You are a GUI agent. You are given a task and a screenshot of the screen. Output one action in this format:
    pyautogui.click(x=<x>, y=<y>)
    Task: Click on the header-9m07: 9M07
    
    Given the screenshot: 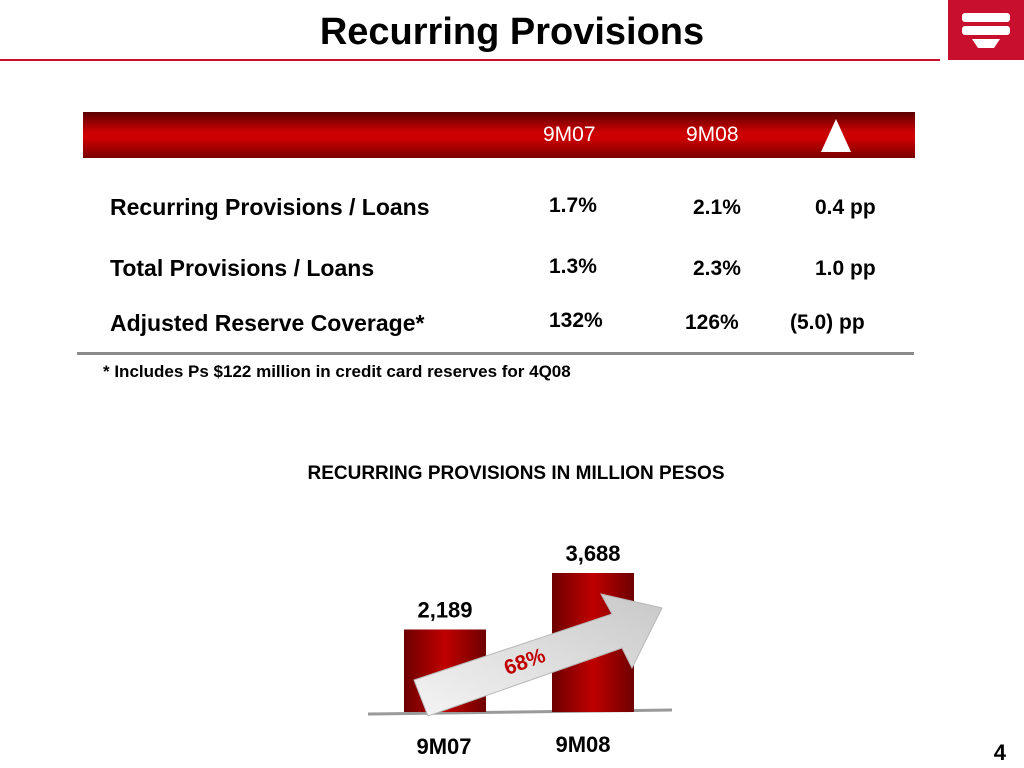 What is the action you would take?
    pyautogui.click(x=569, y=134)
    